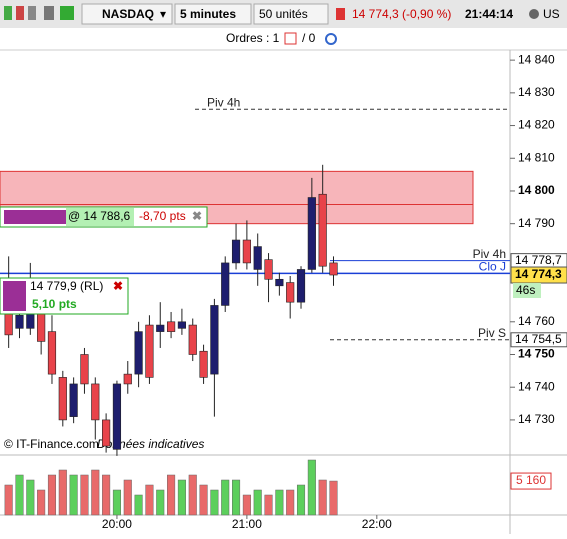 The image size is (567, 539). Describe the element at coordinates (283, 14) in the screenshot. I see `units: 50 unités` at that location.